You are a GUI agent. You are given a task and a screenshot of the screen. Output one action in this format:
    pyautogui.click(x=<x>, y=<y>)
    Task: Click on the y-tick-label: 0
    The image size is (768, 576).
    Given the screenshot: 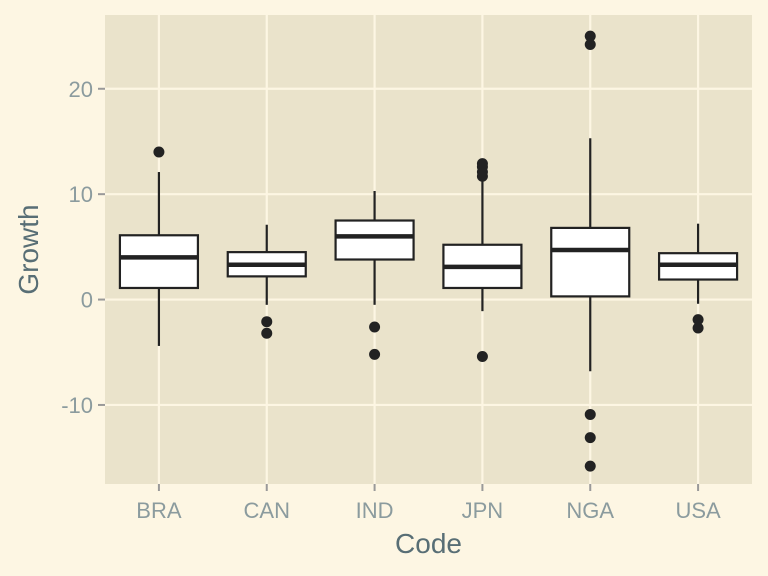 What is the action you would take?
    pyautogui.click(x=87, y=300)
    